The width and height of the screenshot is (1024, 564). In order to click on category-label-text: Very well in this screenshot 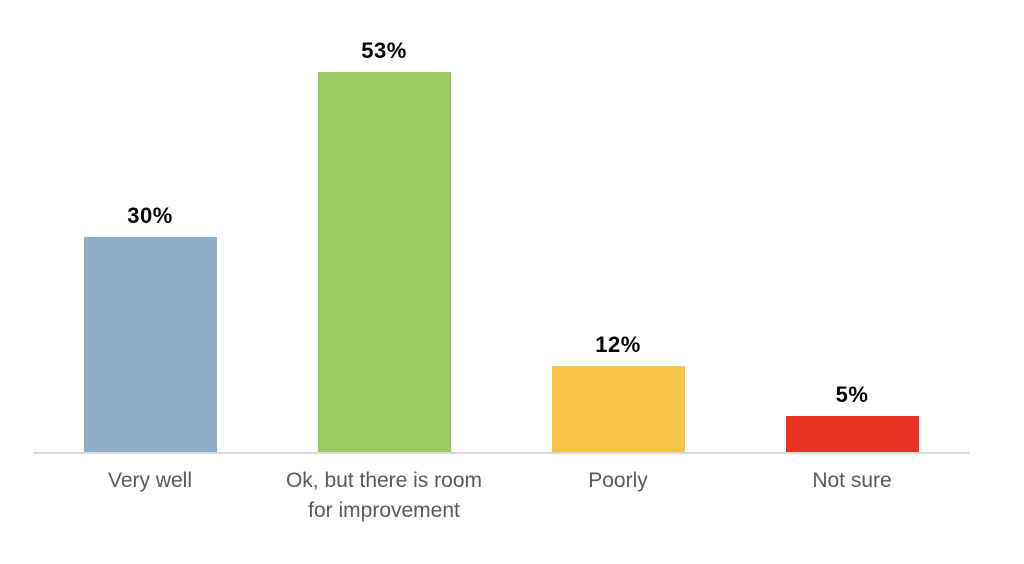, I will do `click(150, 480)`.